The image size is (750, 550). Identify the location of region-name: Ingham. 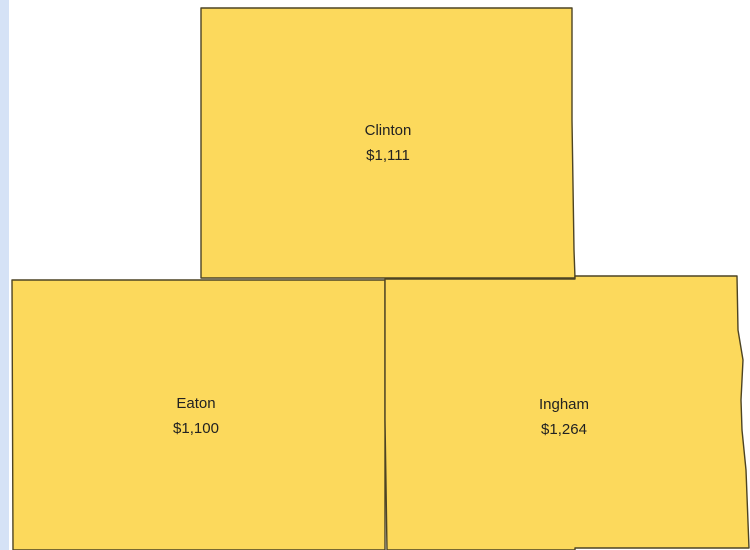
(564, 404).